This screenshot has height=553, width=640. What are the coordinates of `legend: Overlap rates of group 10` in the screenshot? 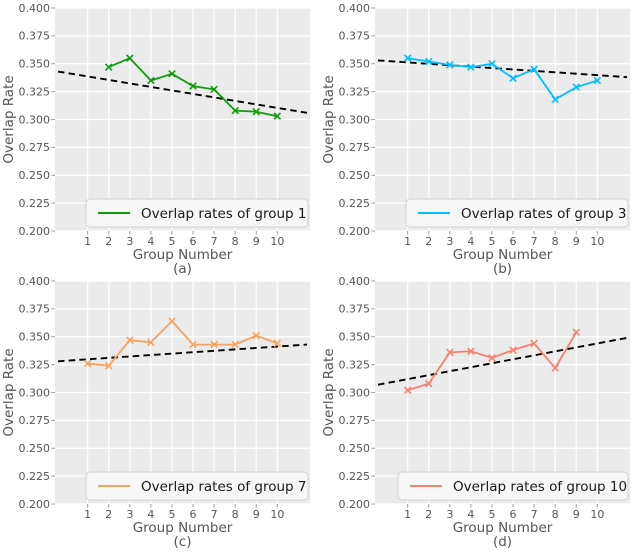 It's located at (513, 486).